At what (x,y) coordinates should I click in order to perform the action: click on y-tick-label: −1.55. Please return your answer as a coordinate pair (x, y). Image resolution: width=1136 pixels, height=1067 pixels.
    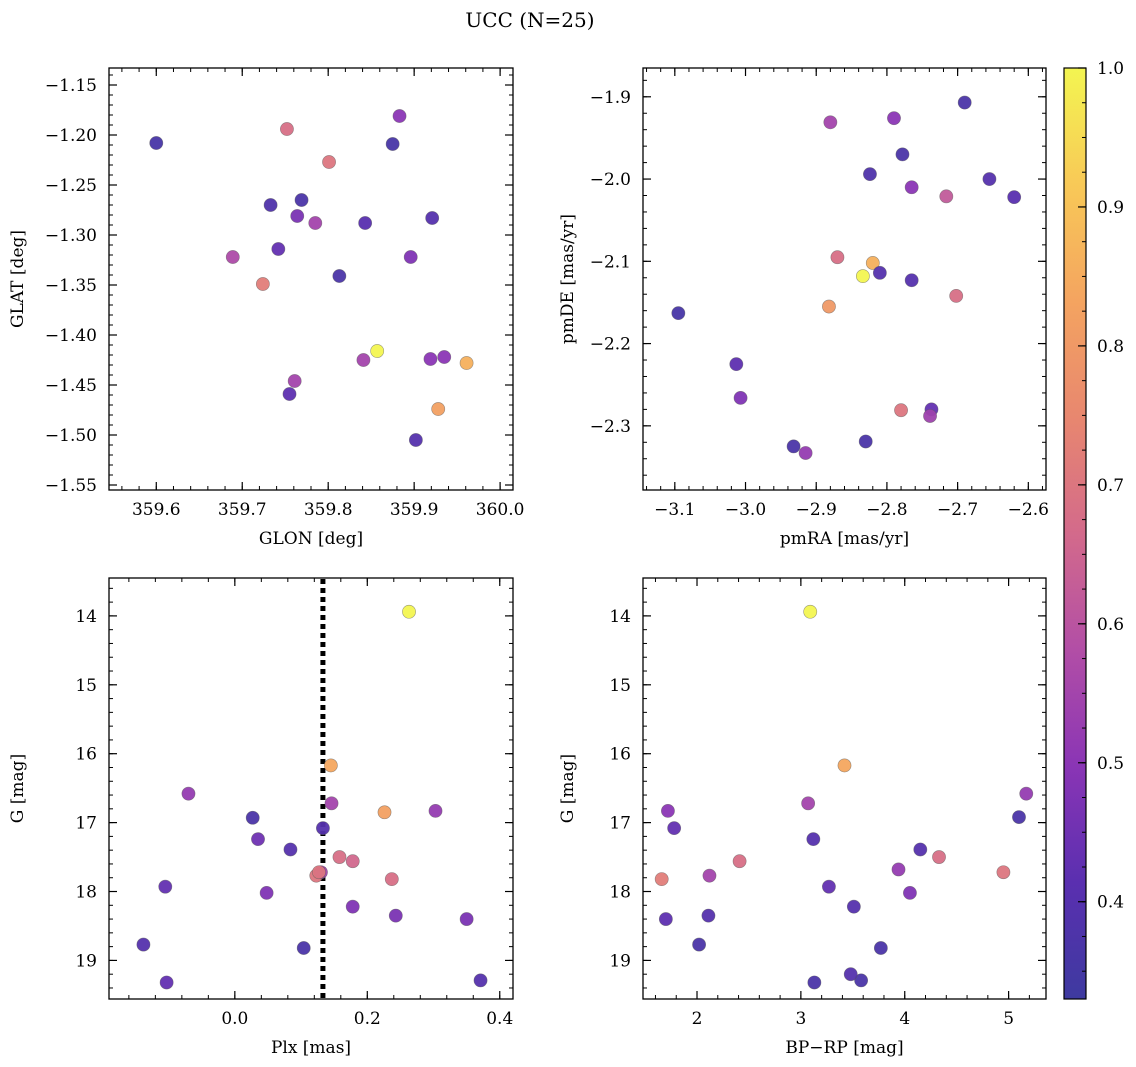
    Looking at the image, I should click on (71, 486).